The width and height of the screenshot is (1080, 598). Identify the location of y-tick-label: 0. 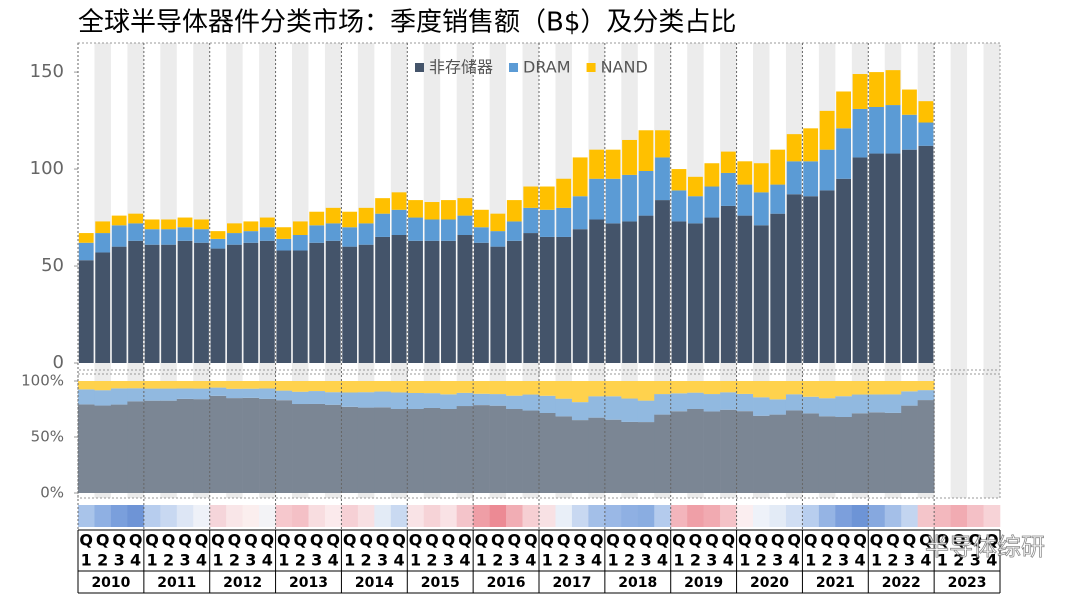
(58, 362).